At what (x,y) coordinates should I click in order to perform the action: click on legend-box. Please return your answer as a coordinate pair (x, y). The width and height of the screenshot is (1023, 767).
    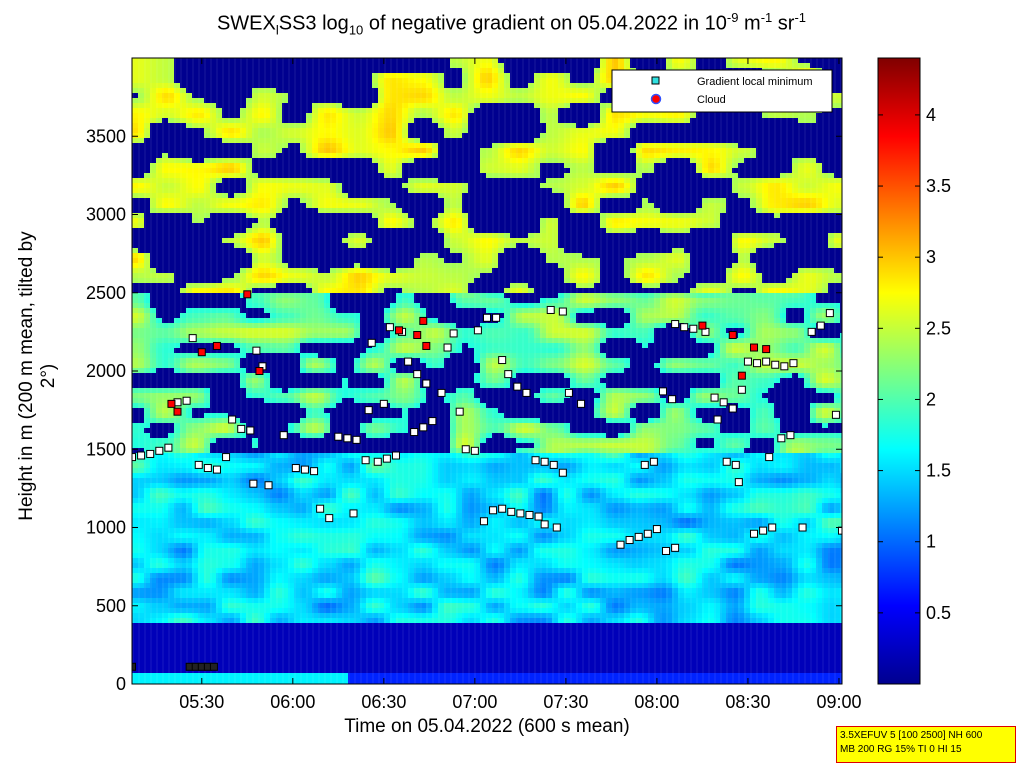
    Looking at the image, I should click on (722, 91).